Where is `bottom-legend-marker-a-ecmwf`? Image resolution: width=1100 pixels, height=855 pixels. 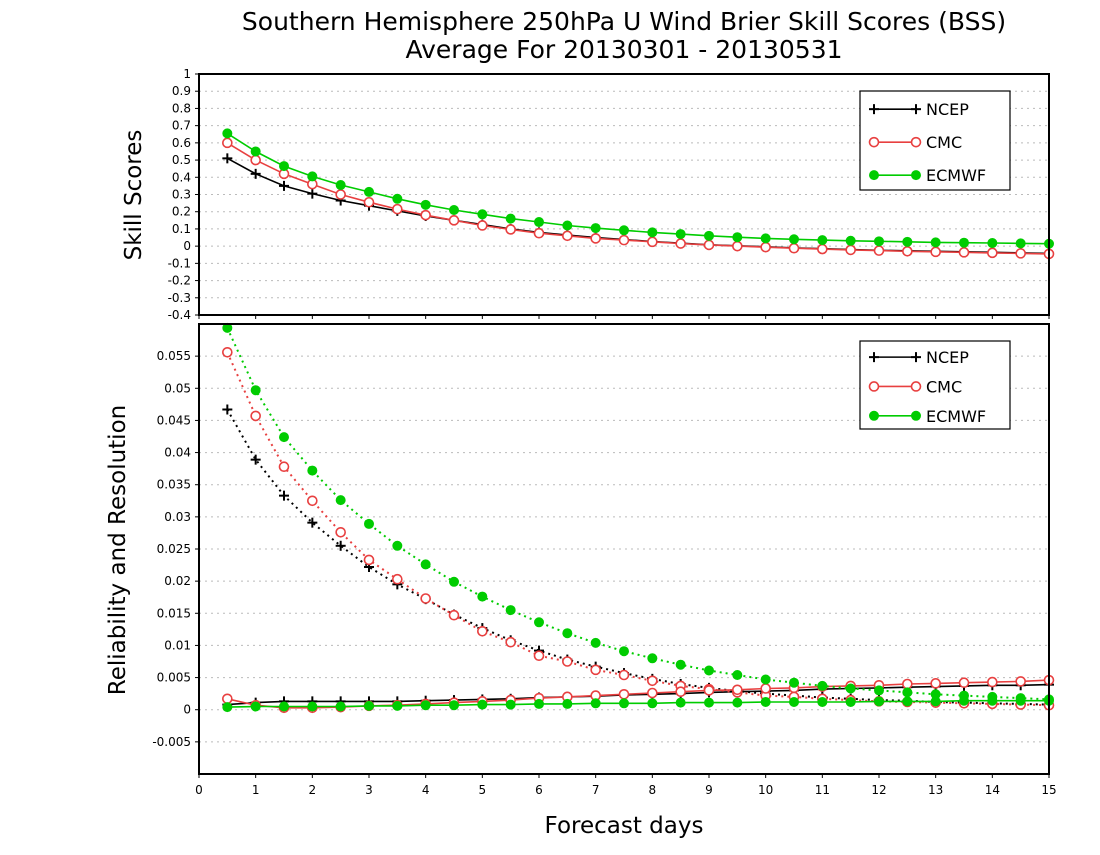 bottom-legend-marker-a-ecmwf is located at coordinates (874, 415).